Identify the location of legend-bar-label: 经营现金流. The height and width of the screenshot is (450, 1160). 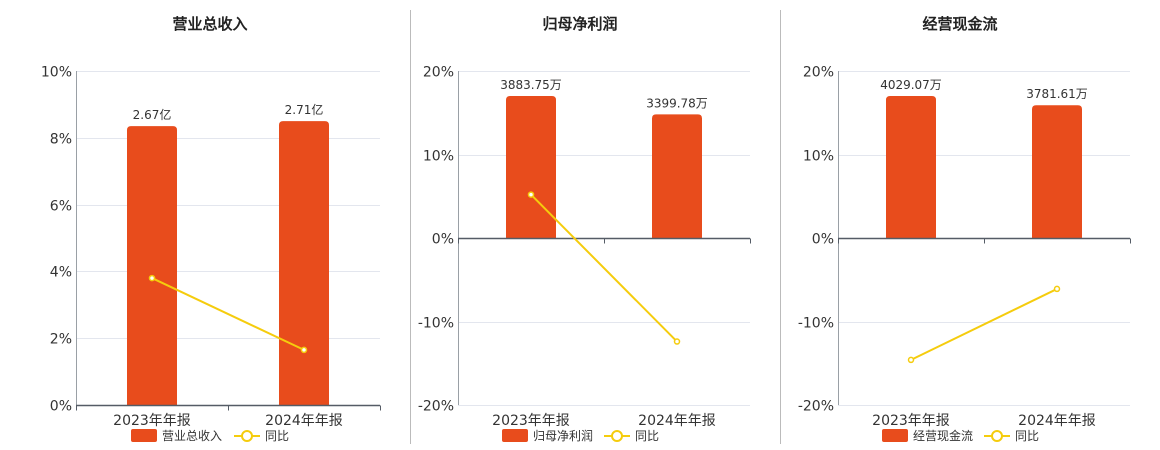
(943, 435).